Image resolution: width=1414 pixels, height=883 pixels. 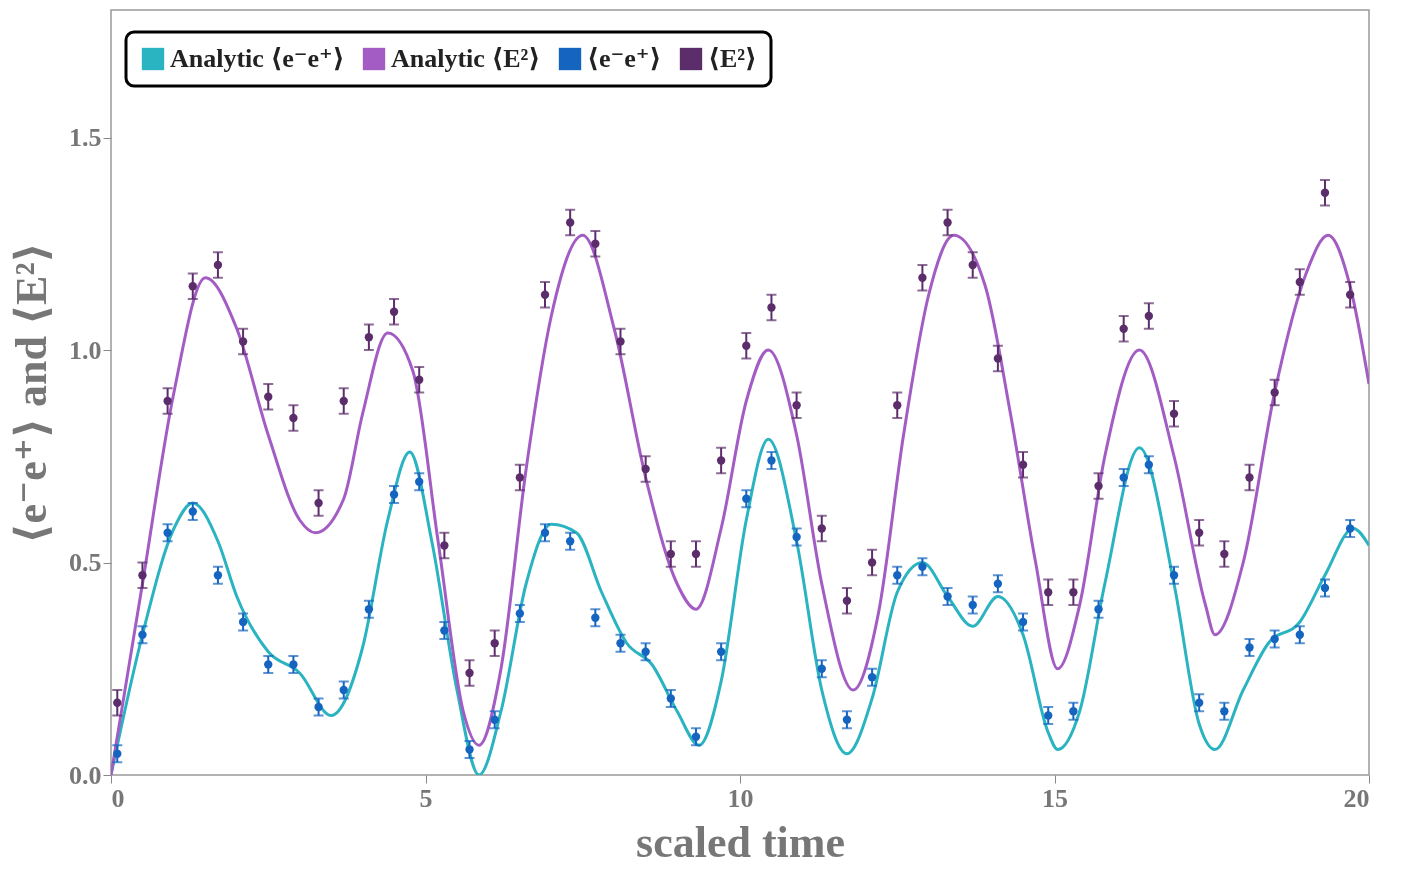 I want to click on x-tick-label: 5, so click(x=426, y=798).